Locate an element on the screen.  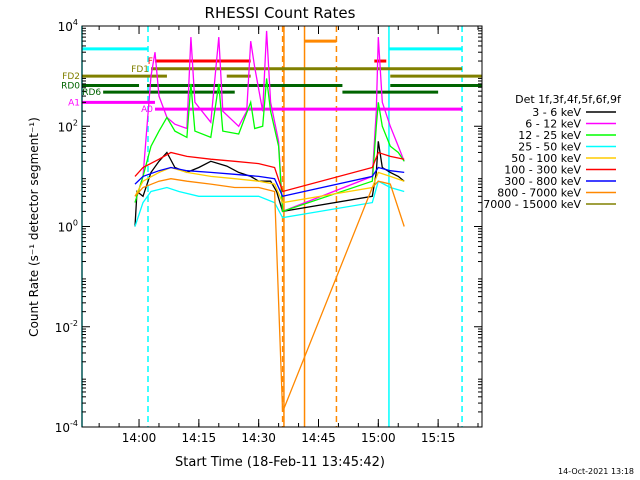
legend-label: 12 - 25 keV is located at coordinates (549, 135).